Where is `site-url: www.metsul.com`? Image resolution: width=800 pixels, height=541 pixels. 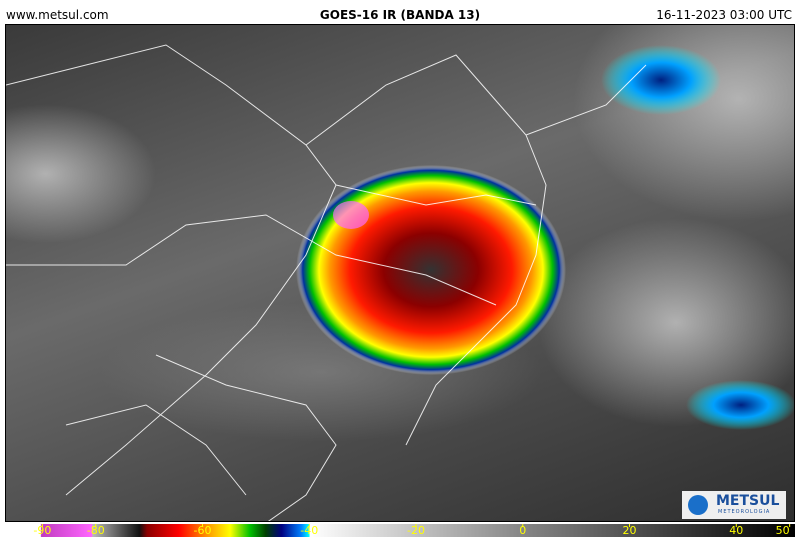 site-url: www.metsul.com is located at coordinates (57, 15).